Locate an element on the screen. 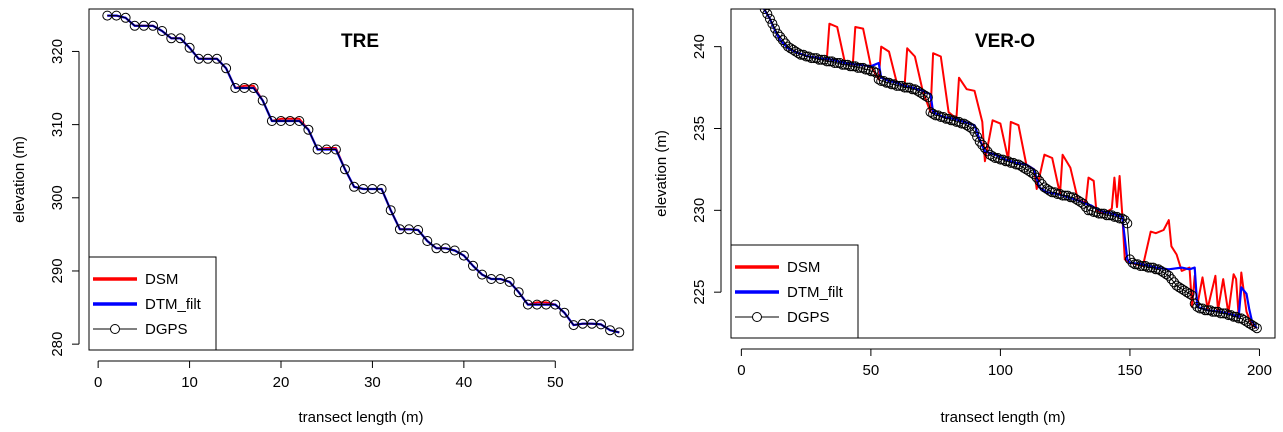 This screenshot has width=1283, height=432. chart-title: VER-O is located at coordinates (1005, 41).